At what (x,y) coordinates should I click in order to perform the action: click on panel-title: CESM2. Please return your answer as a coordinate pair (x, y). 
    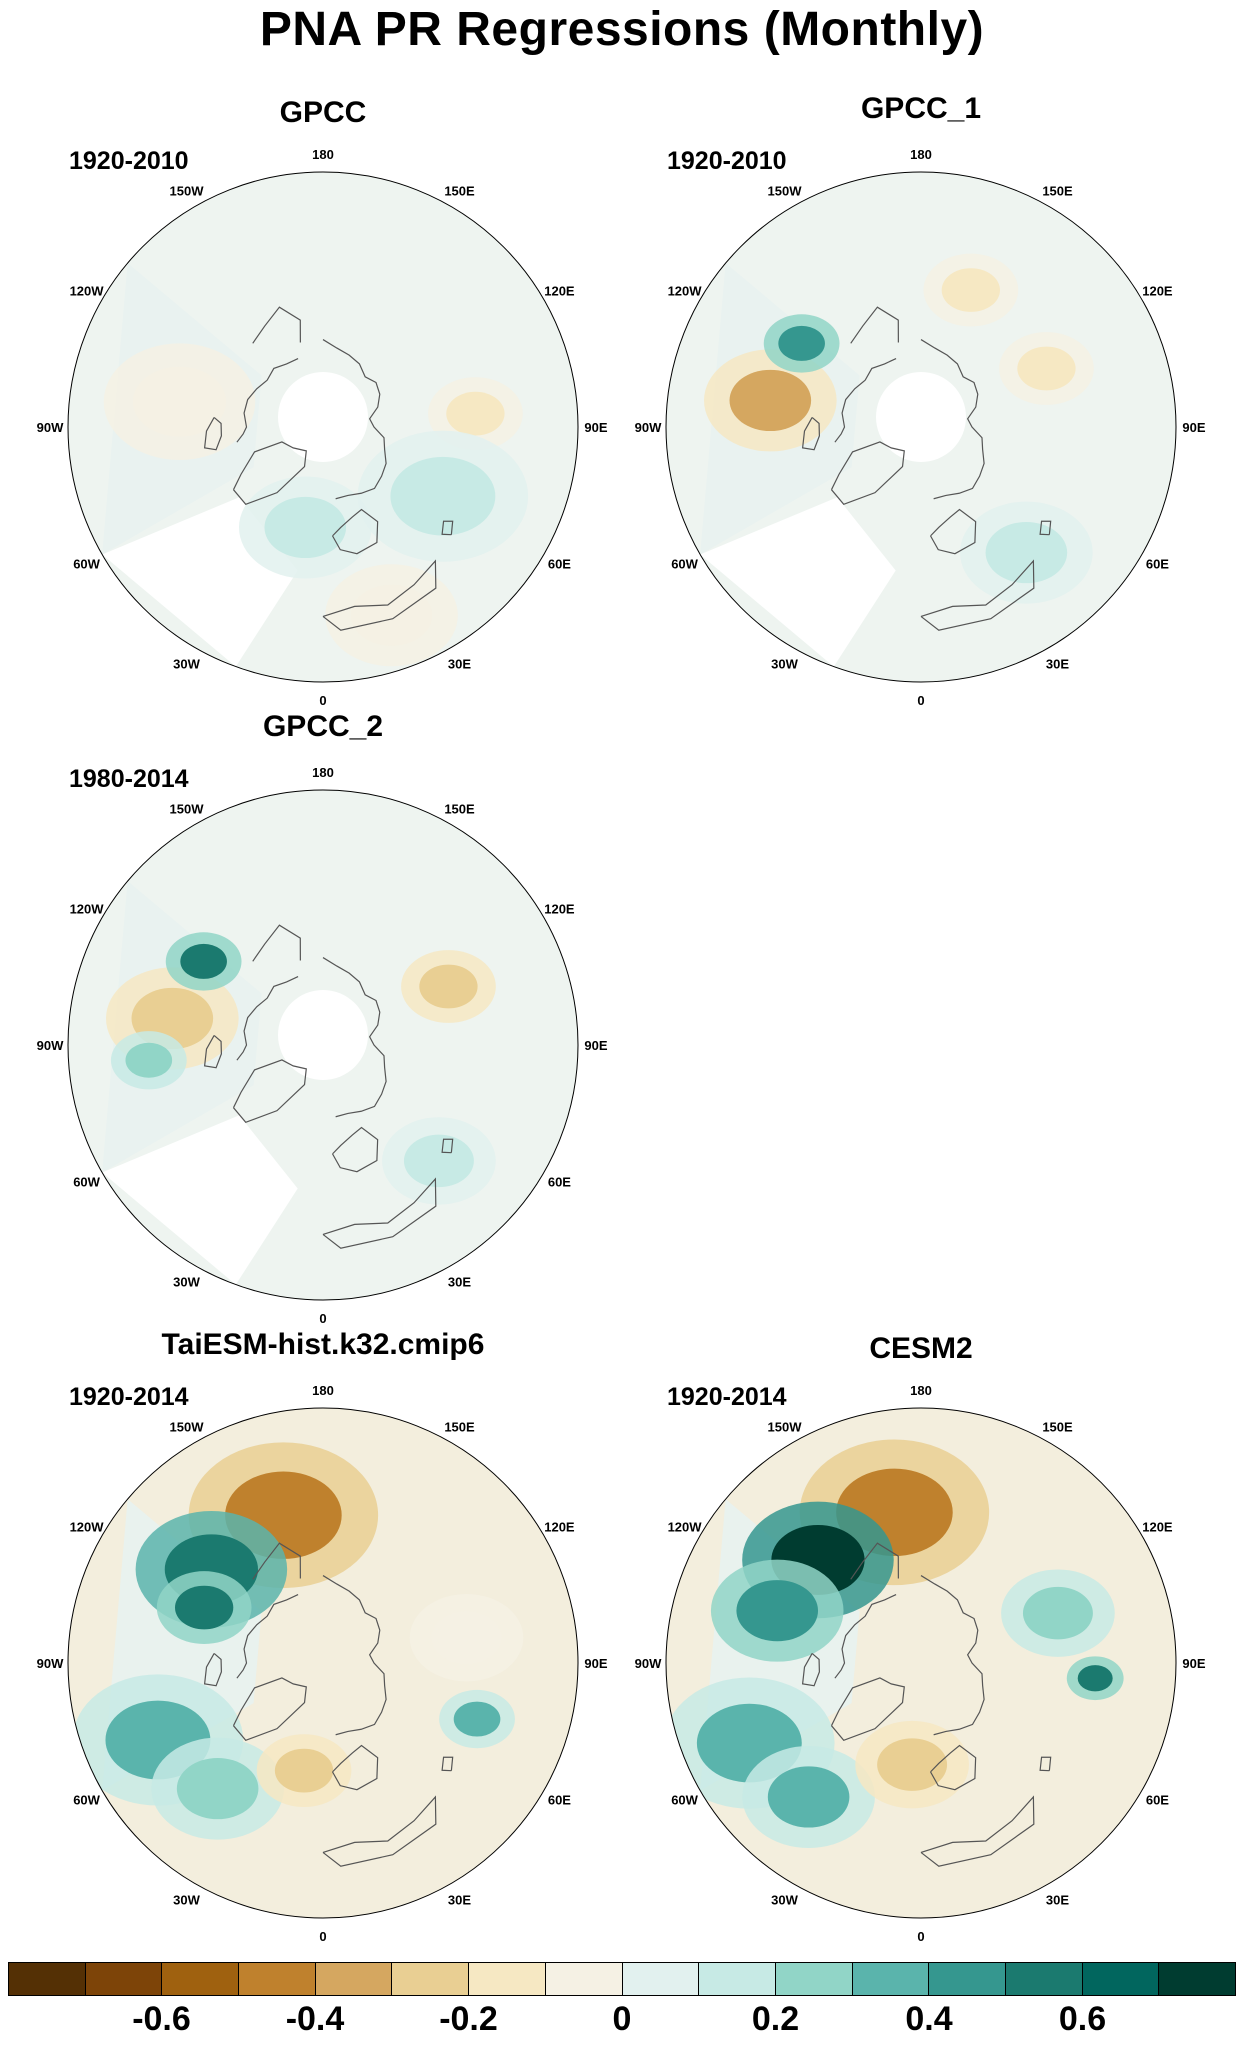
    Looking at the image, I should click on (921, 1348).